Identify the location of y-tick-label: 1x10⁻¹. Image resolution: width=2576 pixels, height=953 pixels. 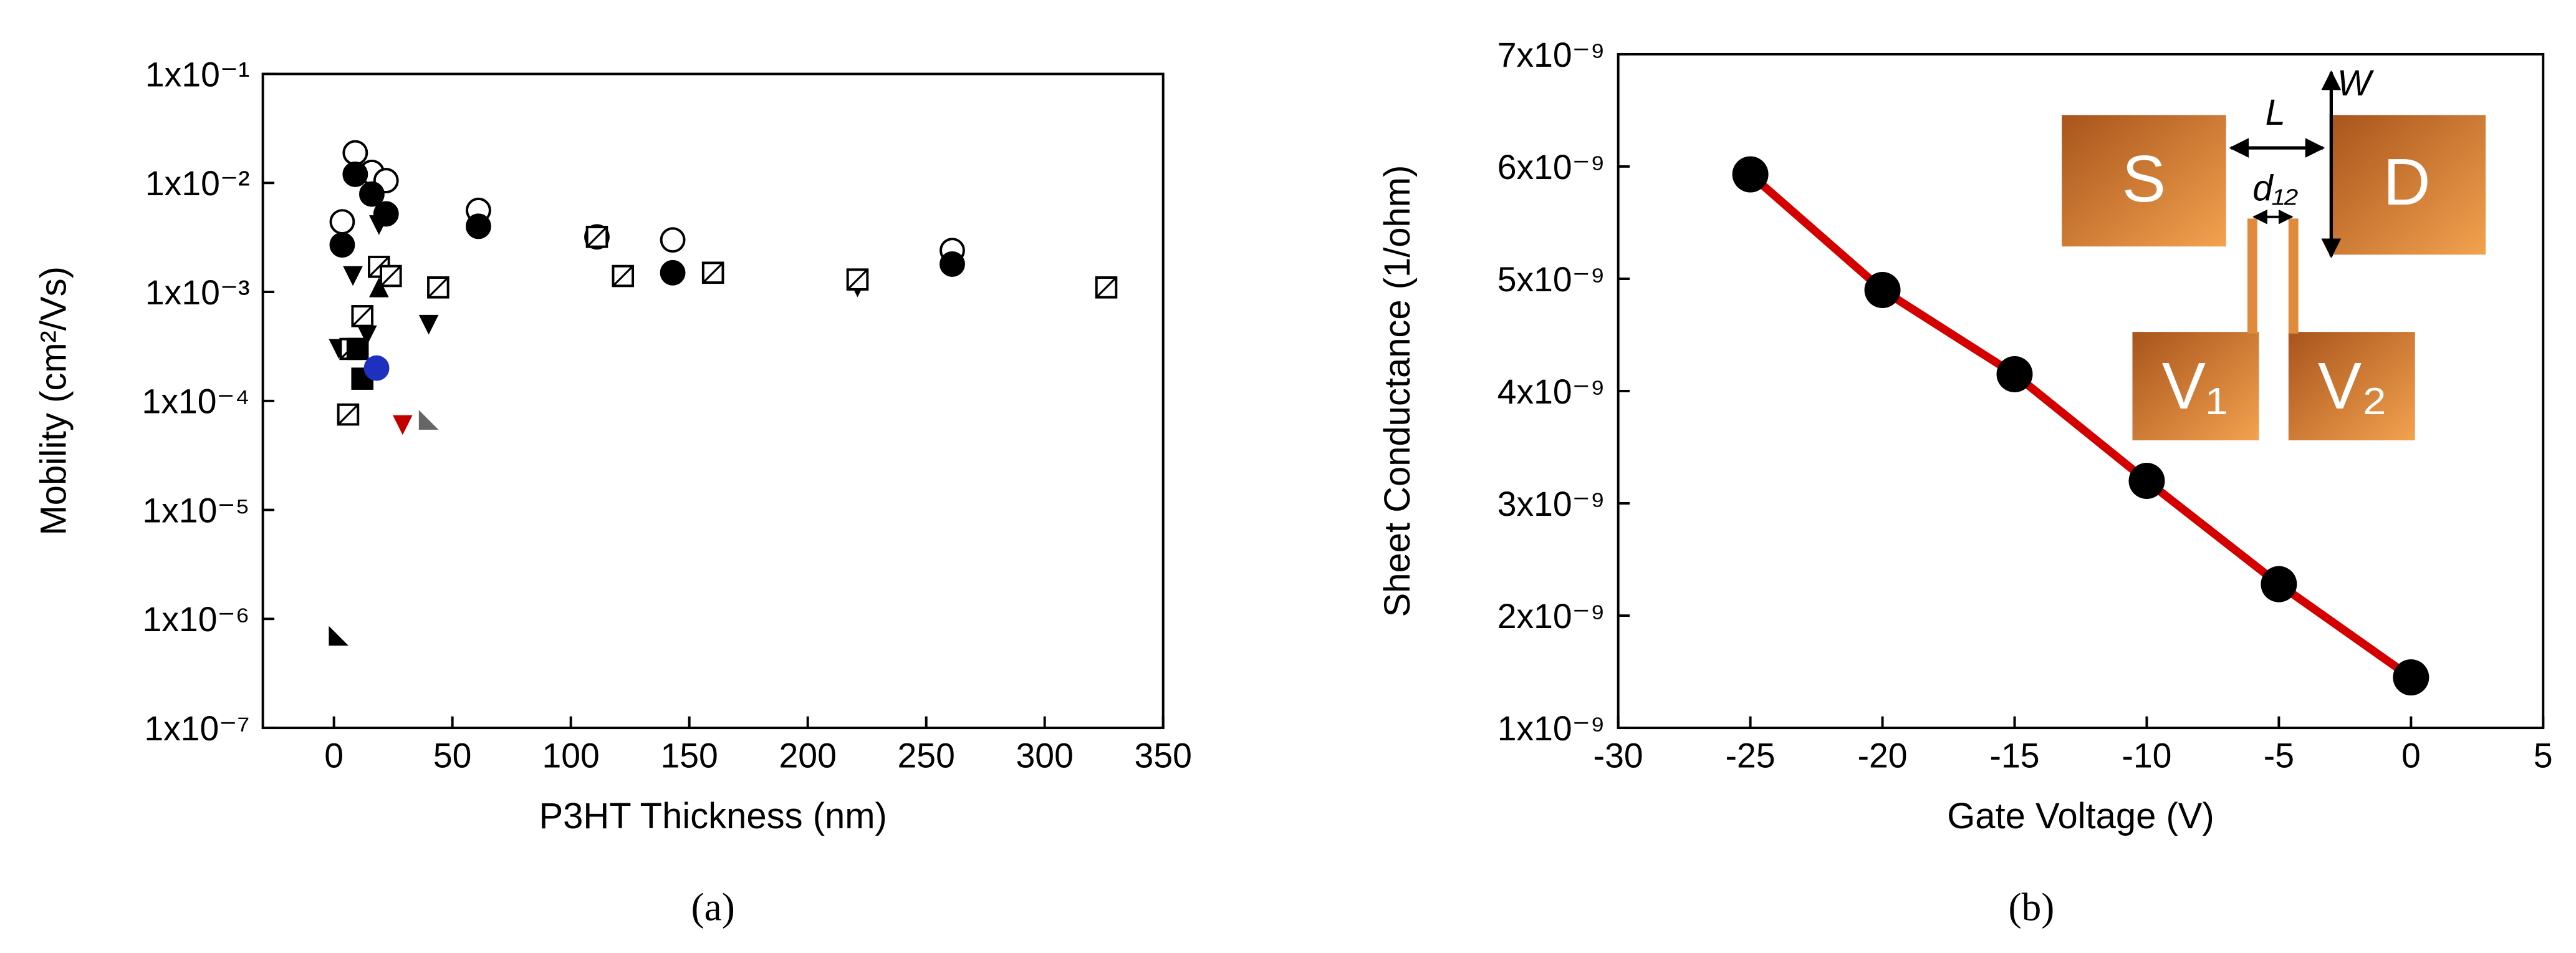
(197, 74).